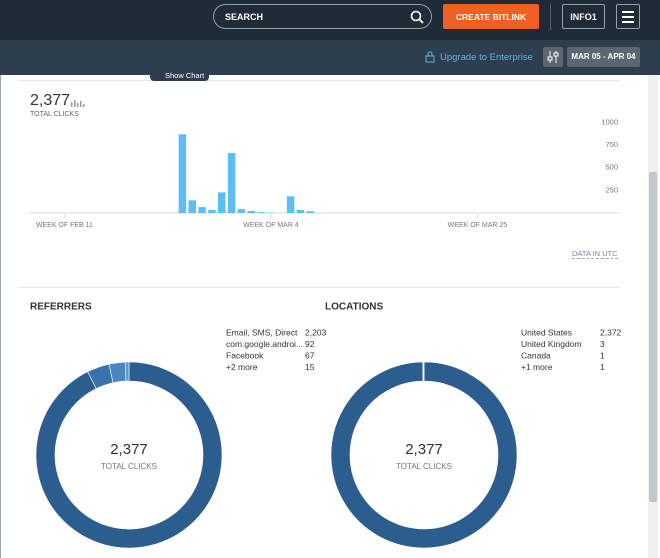 This screenshot has width=660, height=558. Describe the element at coordinates (54, 114) in the screenshot. I see `total-clicks-label: TOTAL CLICKS` at that location.